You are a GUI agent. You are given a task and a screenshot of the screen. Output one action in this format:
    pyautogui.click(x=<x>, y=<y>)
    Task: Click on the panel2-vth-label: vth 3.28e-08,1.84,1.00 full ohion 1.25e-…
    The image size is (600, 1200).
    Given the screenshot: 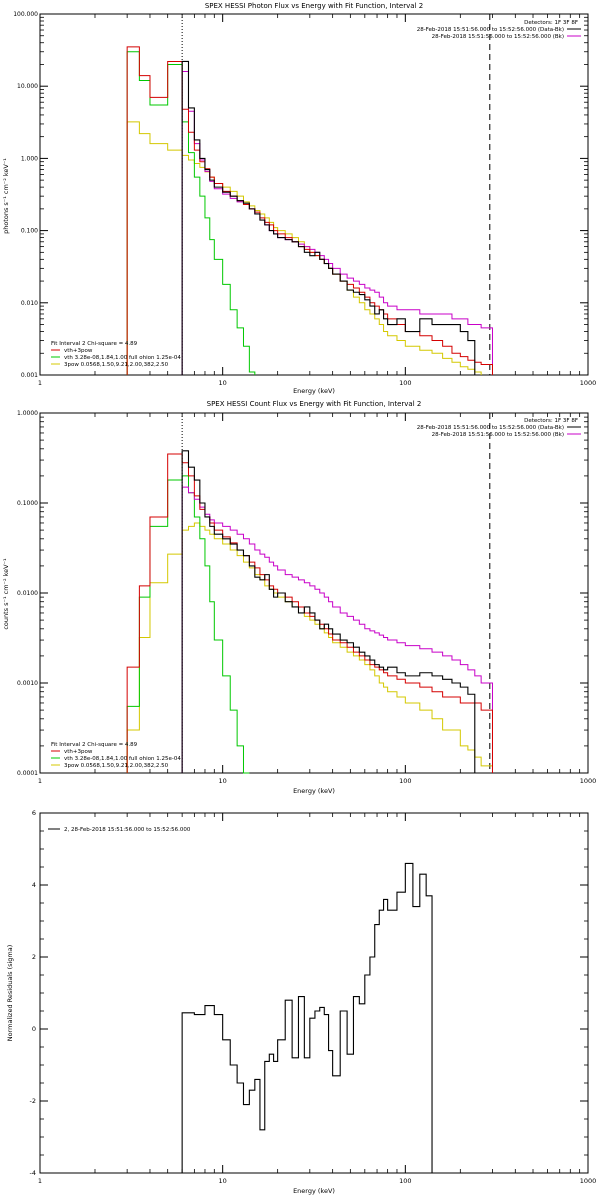 What is the action you would take?
    pyautogui.click(x=122, y=759)
    